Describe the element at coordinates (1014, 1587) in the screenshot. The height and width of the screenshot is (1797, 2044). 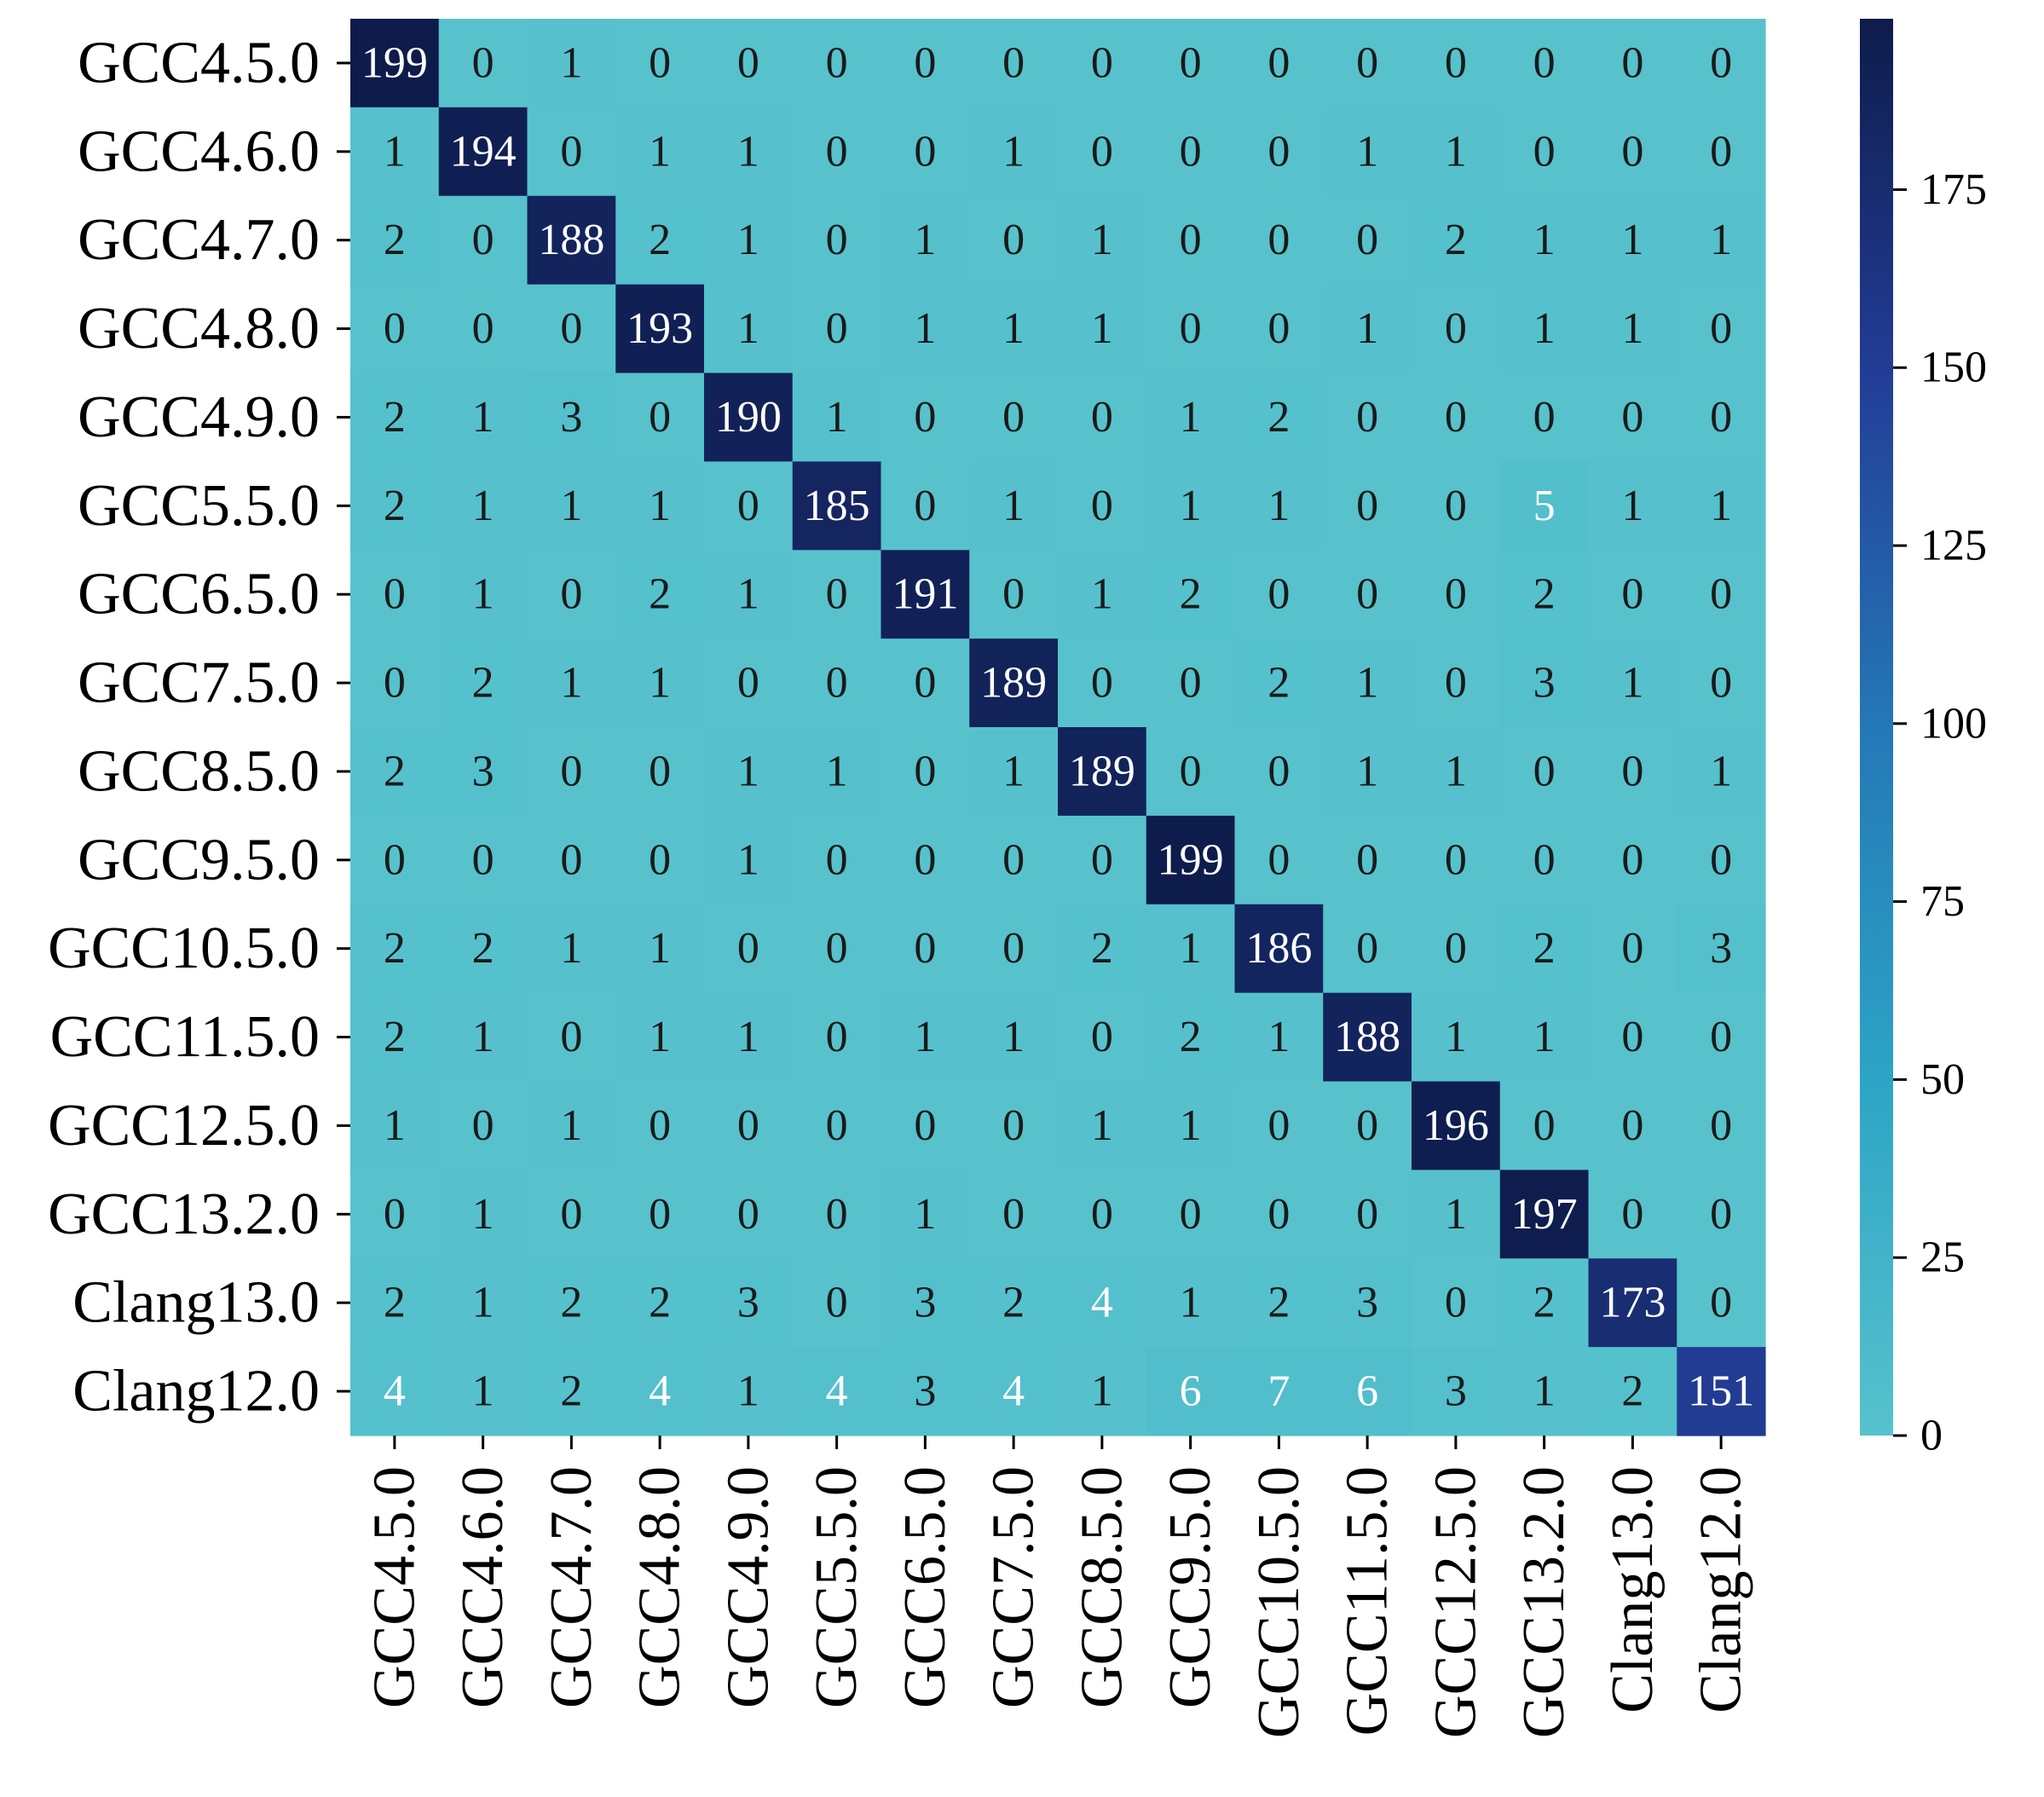
I see `x-tick-label: GCC7.5.0` at that location.